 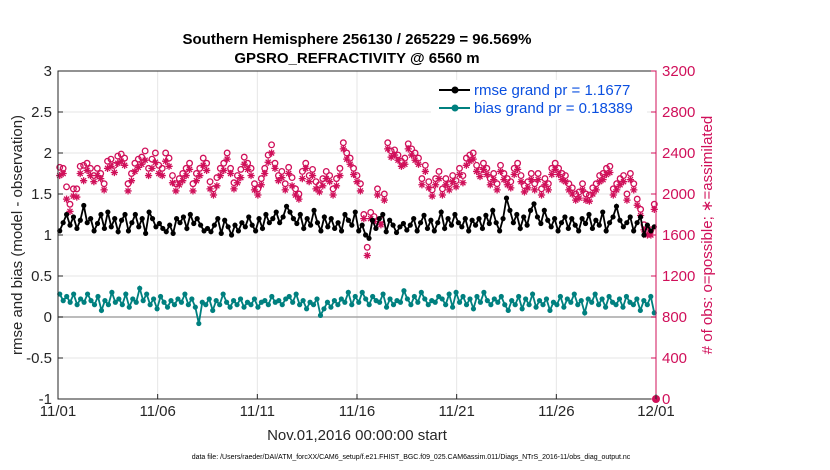 What do you see at coordinates (455, 108) in the screenshot?
I see `legend-bias-marker` at bounding box center [455, 108].